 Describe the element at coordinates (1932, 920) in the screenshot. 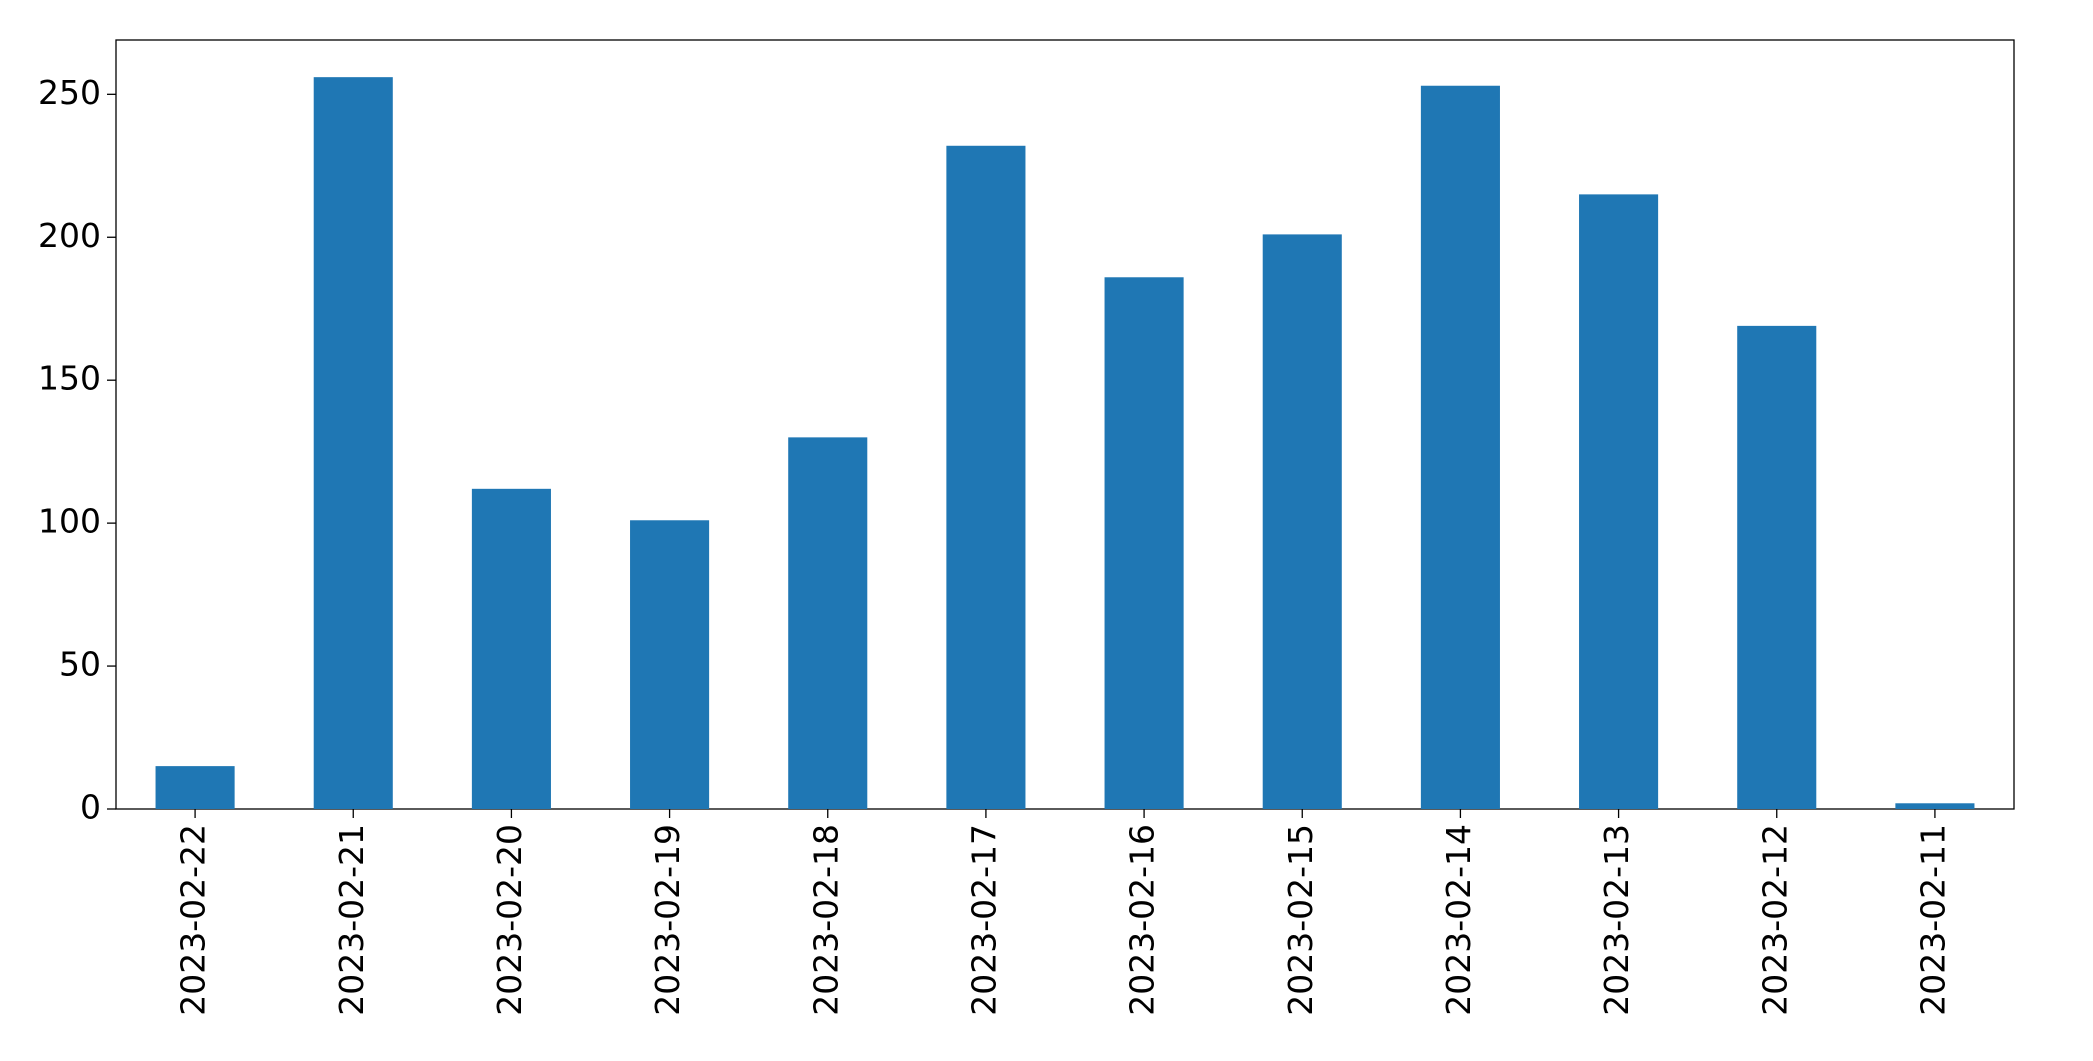

I see `x-tick-label: 2023-02-11` at that location.